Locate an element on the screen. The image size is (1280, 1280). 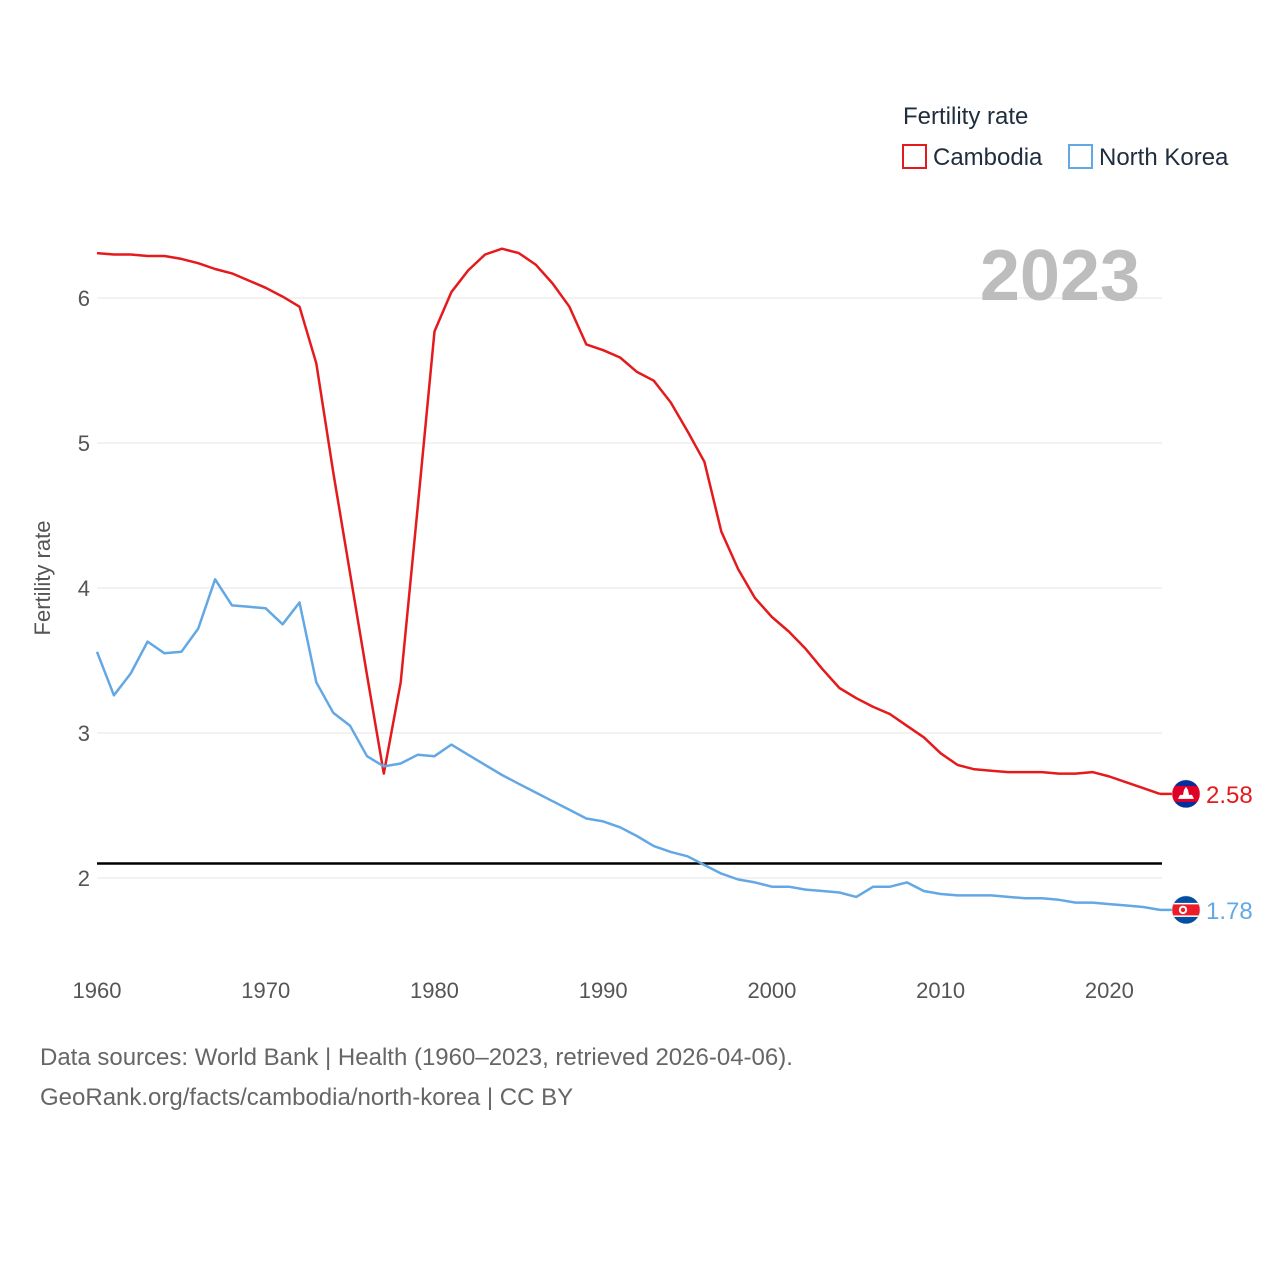
x-tick-label: 1990 is located at coordinates (603, 990).